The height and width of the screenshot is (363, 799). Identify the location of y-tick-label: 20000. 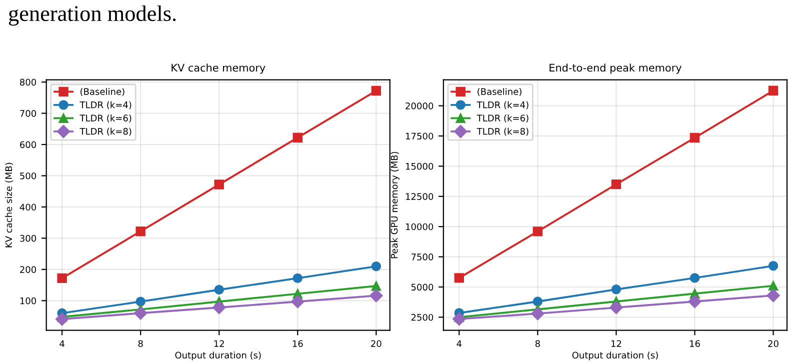
(420, 106).